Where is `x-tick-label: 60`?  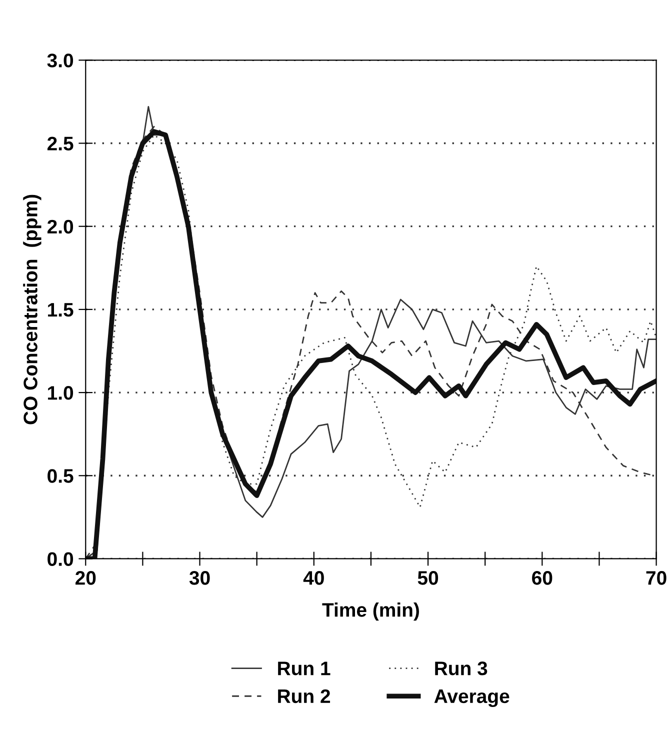 x-tick-label: 60 is located at coordinates (542, 578).